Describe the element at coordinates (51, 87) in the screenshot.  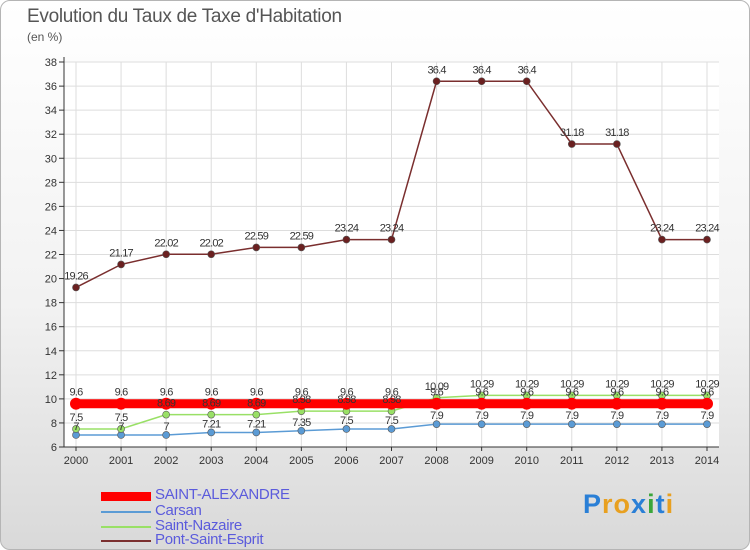
I see `y-tick-label: 36` at that location.